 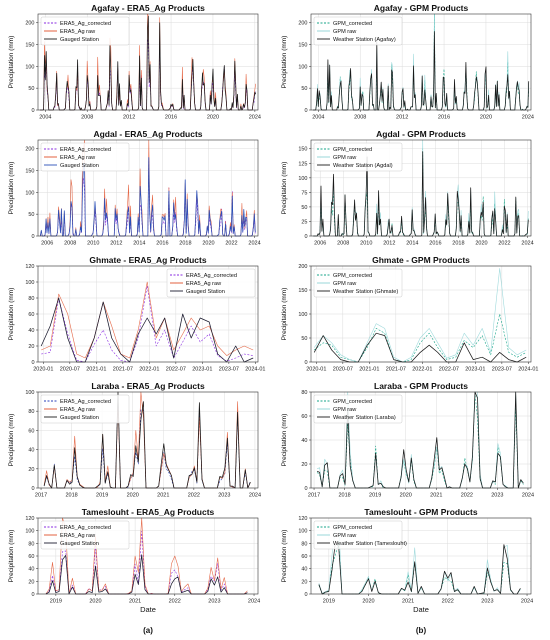 What do you see at coordinates (366, 244) in the screenshot?
I see `x-tick-label: 2010` at bounding box center [366, 244].